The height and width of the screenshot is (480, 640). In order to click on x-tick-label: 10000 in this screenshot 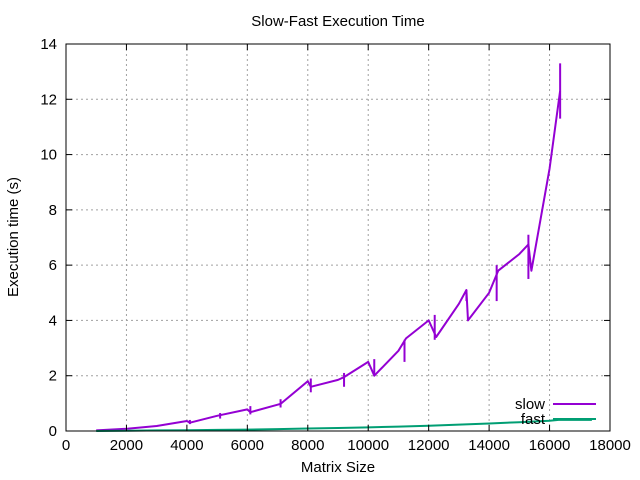, I will do `click(368, 445)`.